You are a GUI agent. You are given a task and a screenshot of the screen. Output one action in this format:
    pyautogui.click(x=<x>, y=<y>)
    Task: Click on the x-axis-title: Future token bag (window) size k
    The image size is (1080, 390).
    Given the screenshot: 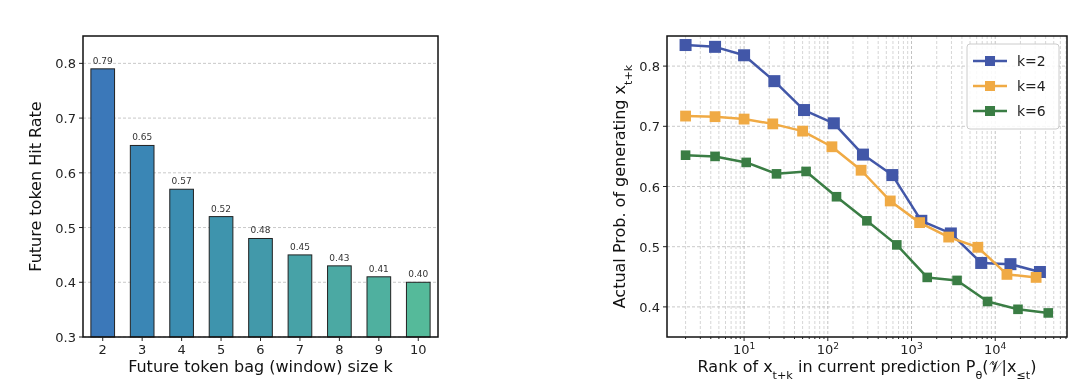 What is the action you would take?
    pyautogui.click(x=261, y=366)
    